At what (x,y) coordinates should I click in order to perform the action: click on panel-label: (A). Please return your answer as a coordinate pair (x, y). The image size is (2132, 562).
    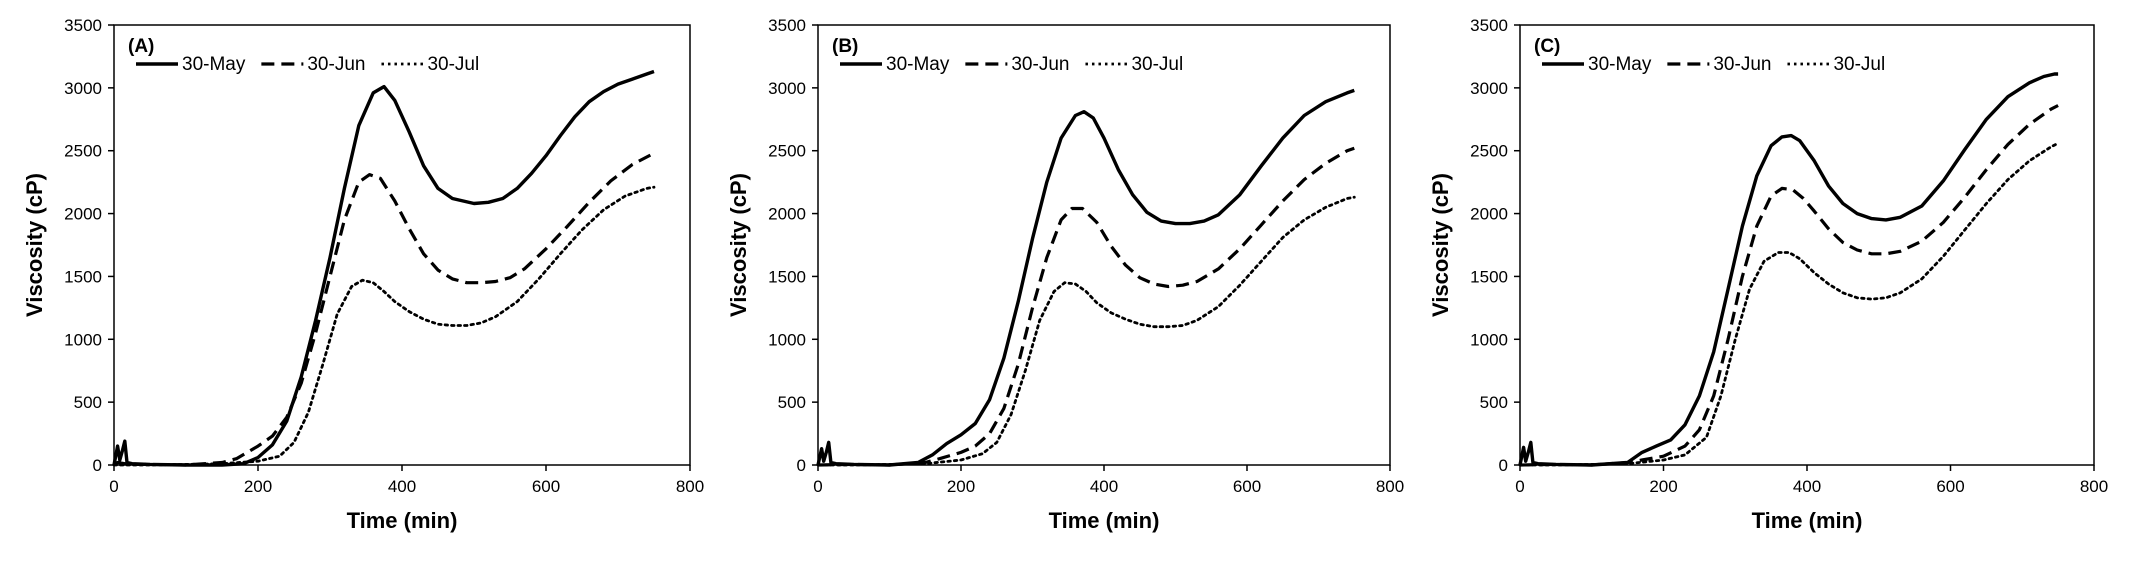
    Looking at the image, I should click on (141, 46).